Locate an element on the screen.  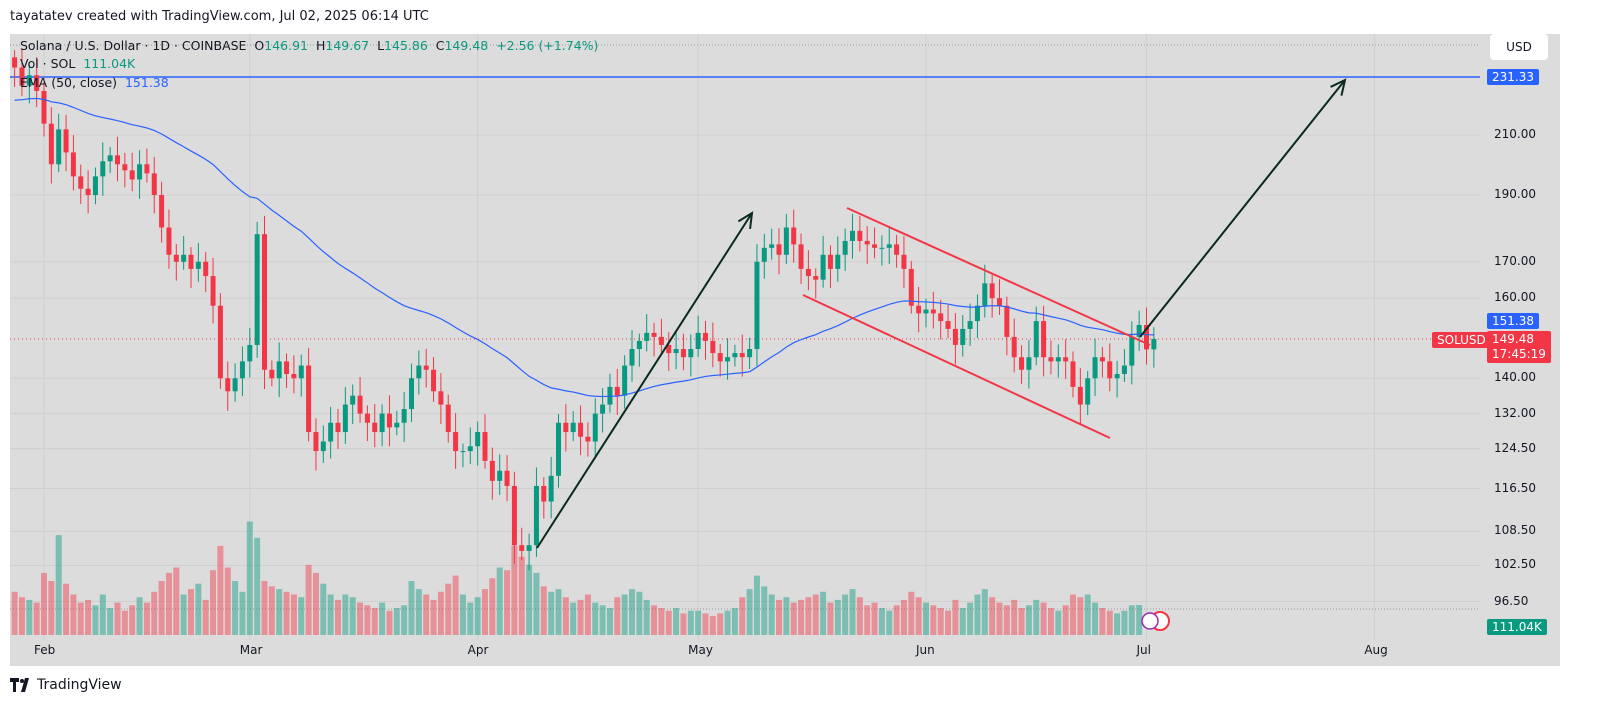
tradingview-logo: TradingView is located at coordinates (66, 685).